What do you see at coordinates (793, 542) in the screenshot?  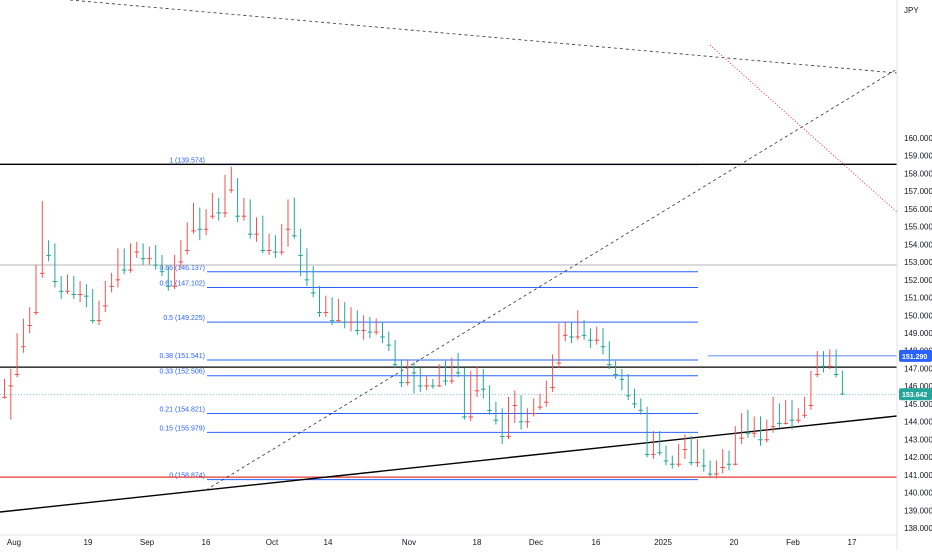 I see `x-tick-label: Feb` at bounding box center [793, 542].